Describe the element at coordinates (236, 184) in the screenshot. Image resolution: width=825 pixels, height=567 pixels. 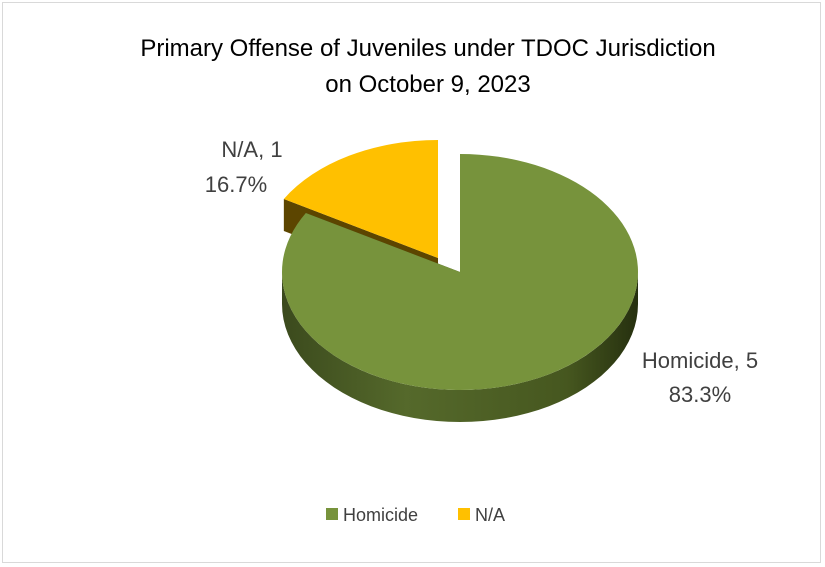
I see `data-label-na-line-2: 16.7%` at that location.